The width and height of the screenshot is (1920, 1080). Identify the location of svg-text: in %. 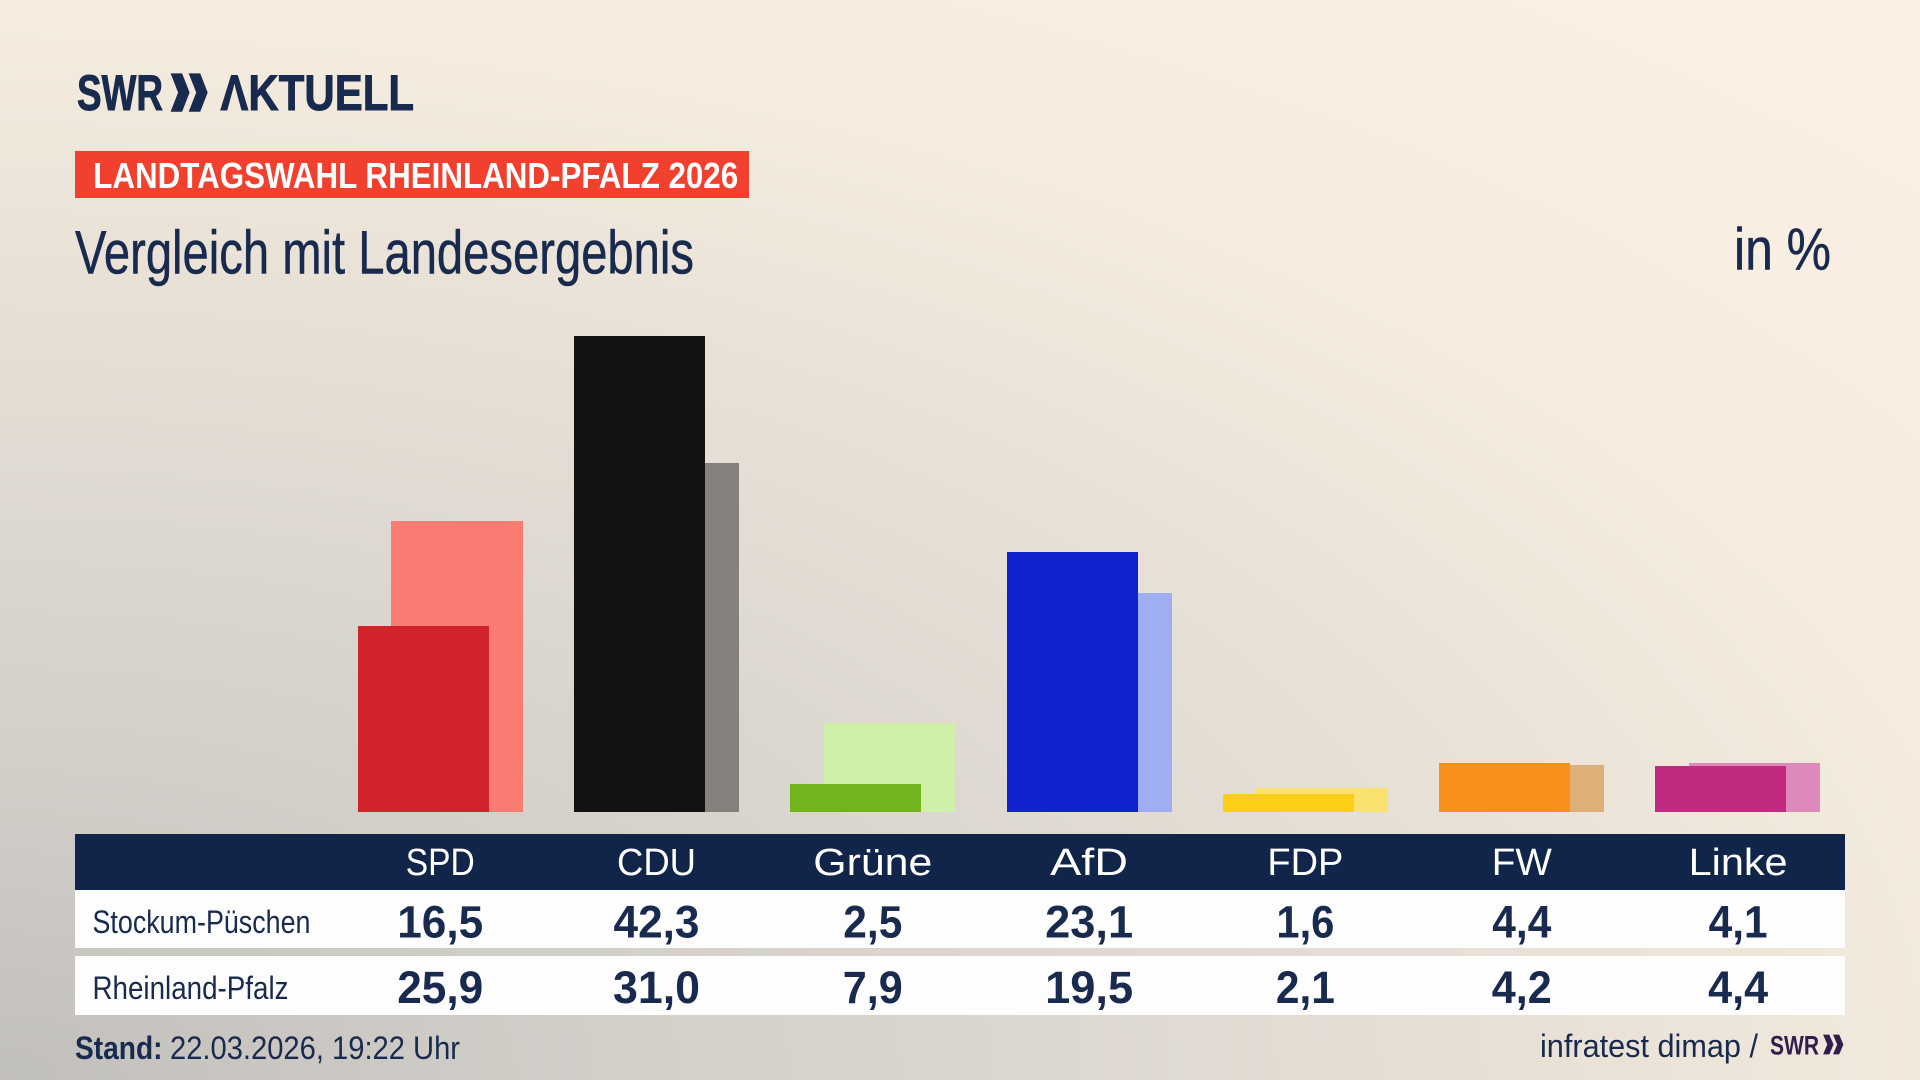
(1782, 249).